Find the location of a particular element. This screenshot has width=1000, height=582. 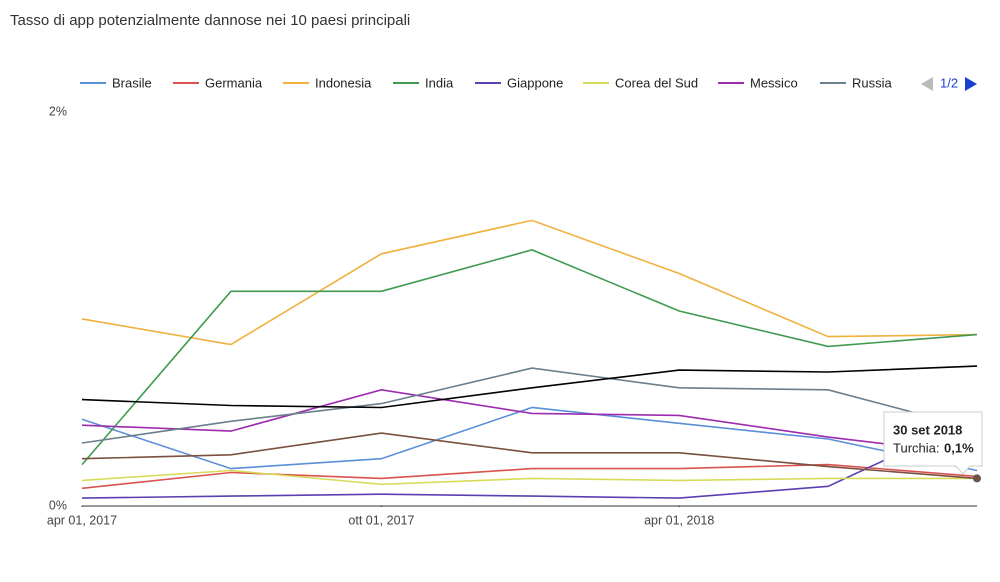

legend-prev is located at coordinates (927, 84).